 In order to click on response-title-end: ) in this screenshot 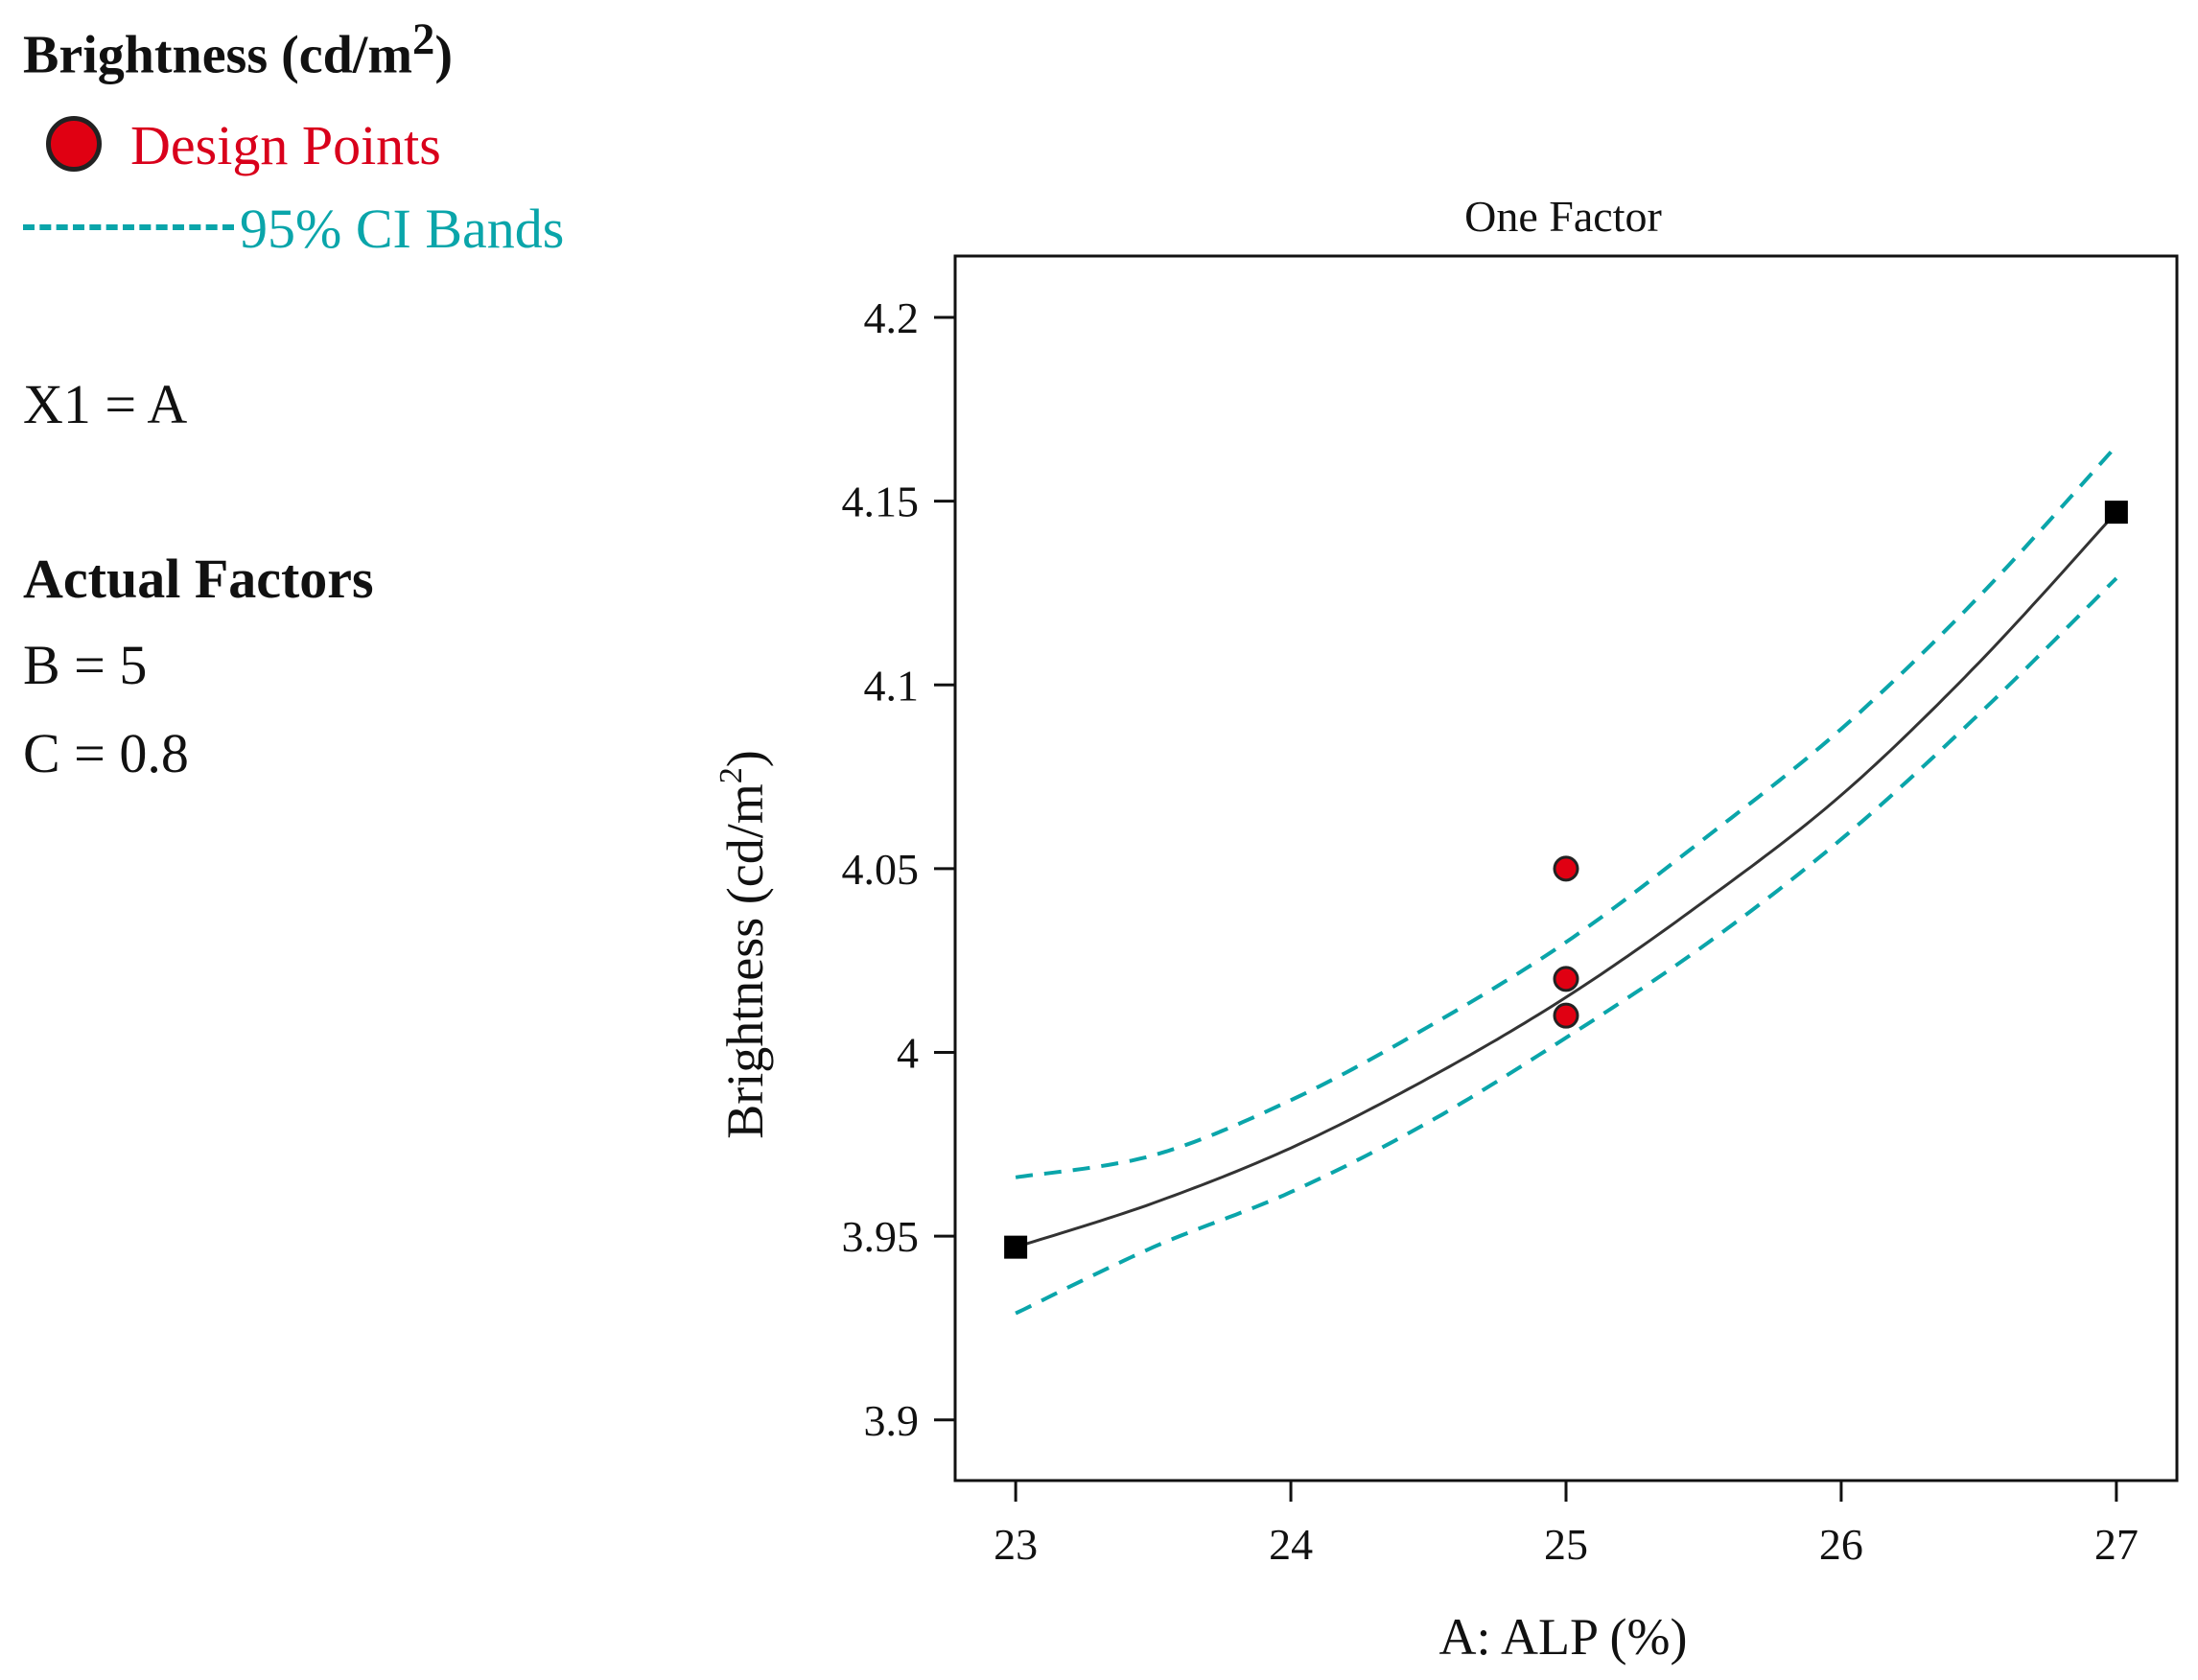, I will do `click(443, 55)`.